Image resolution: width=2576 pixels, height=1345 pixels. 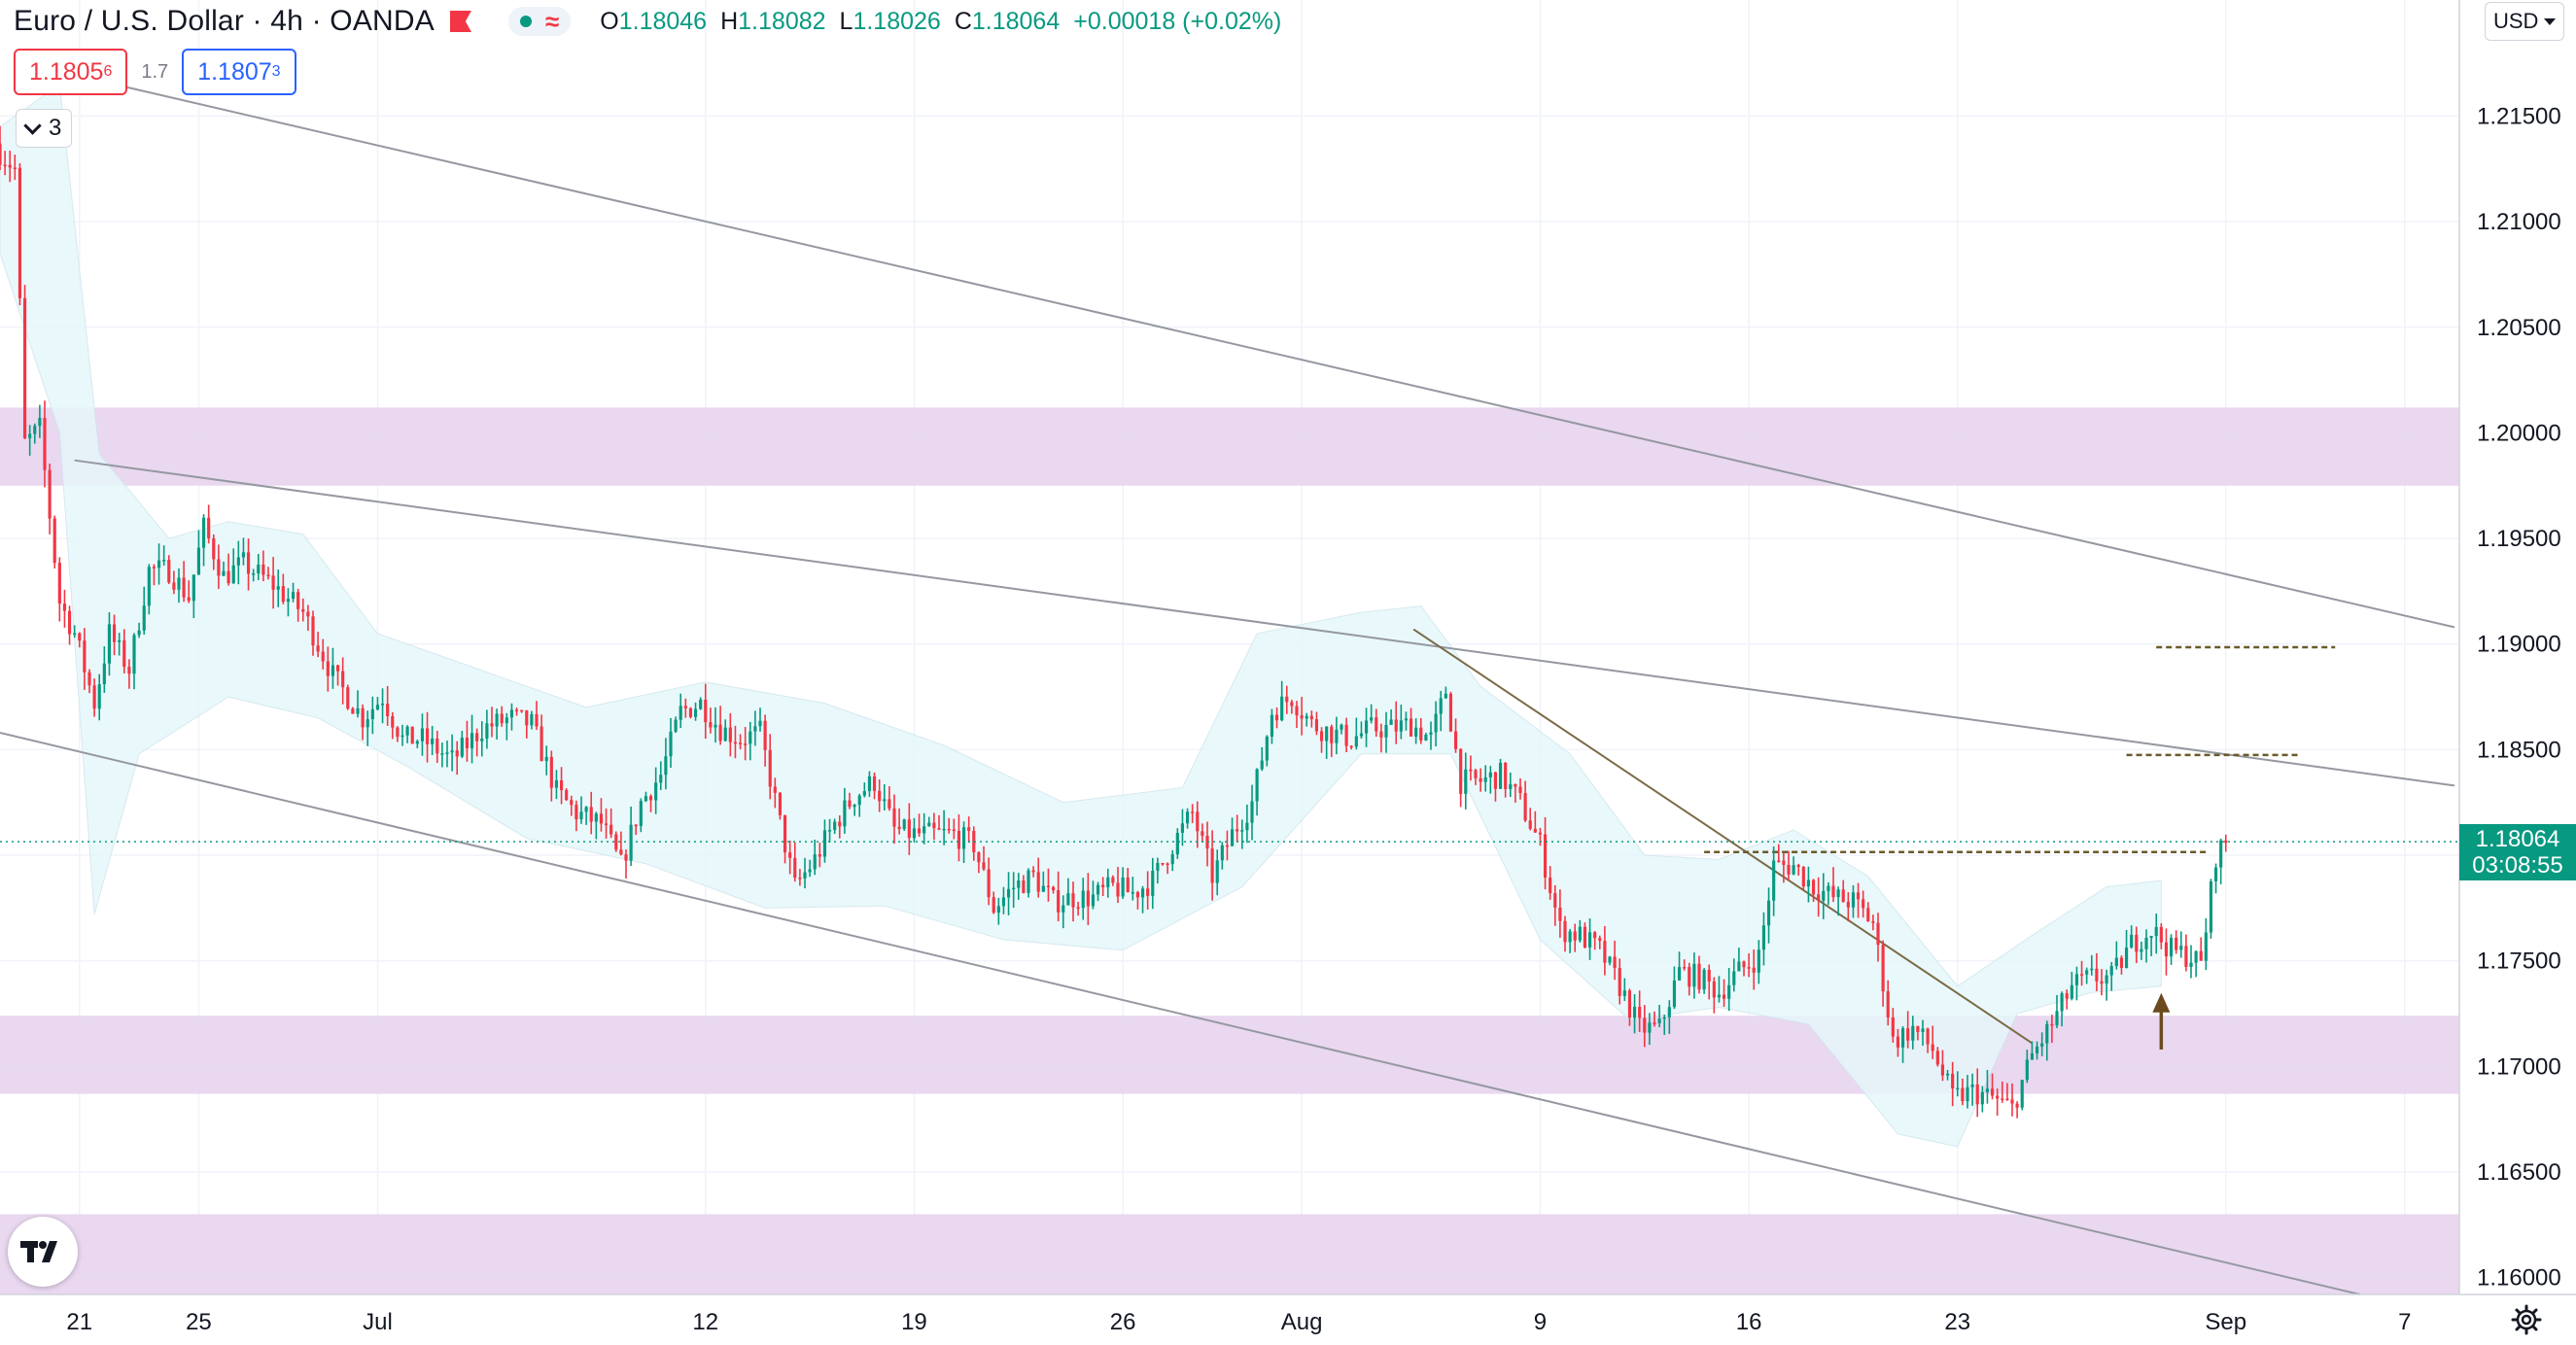 I want to click on x-tick-label: 16, so click(x=1749, y=1322).